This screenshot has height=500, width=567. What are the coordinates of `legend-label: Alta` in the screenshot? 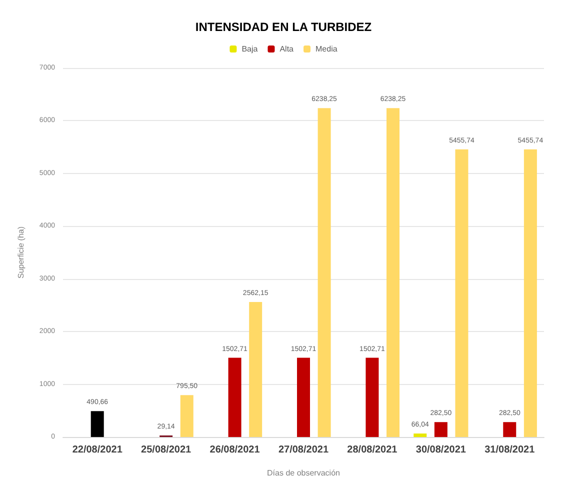 It's located at (287, 49).